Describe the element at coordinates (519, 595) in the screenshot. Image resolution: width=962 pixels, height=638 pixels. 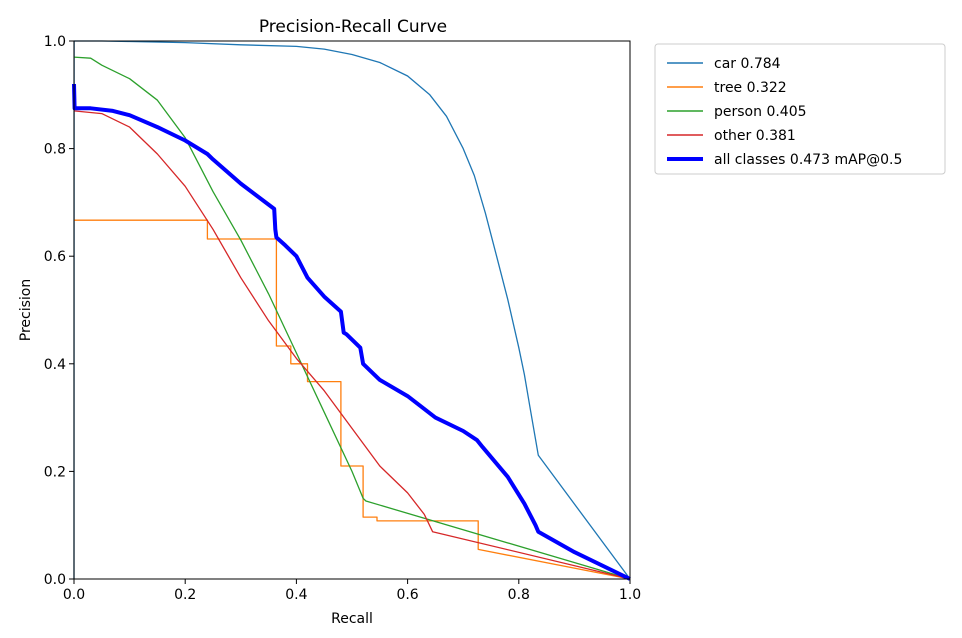
I see `x-tick-label: 0.8` at that location.